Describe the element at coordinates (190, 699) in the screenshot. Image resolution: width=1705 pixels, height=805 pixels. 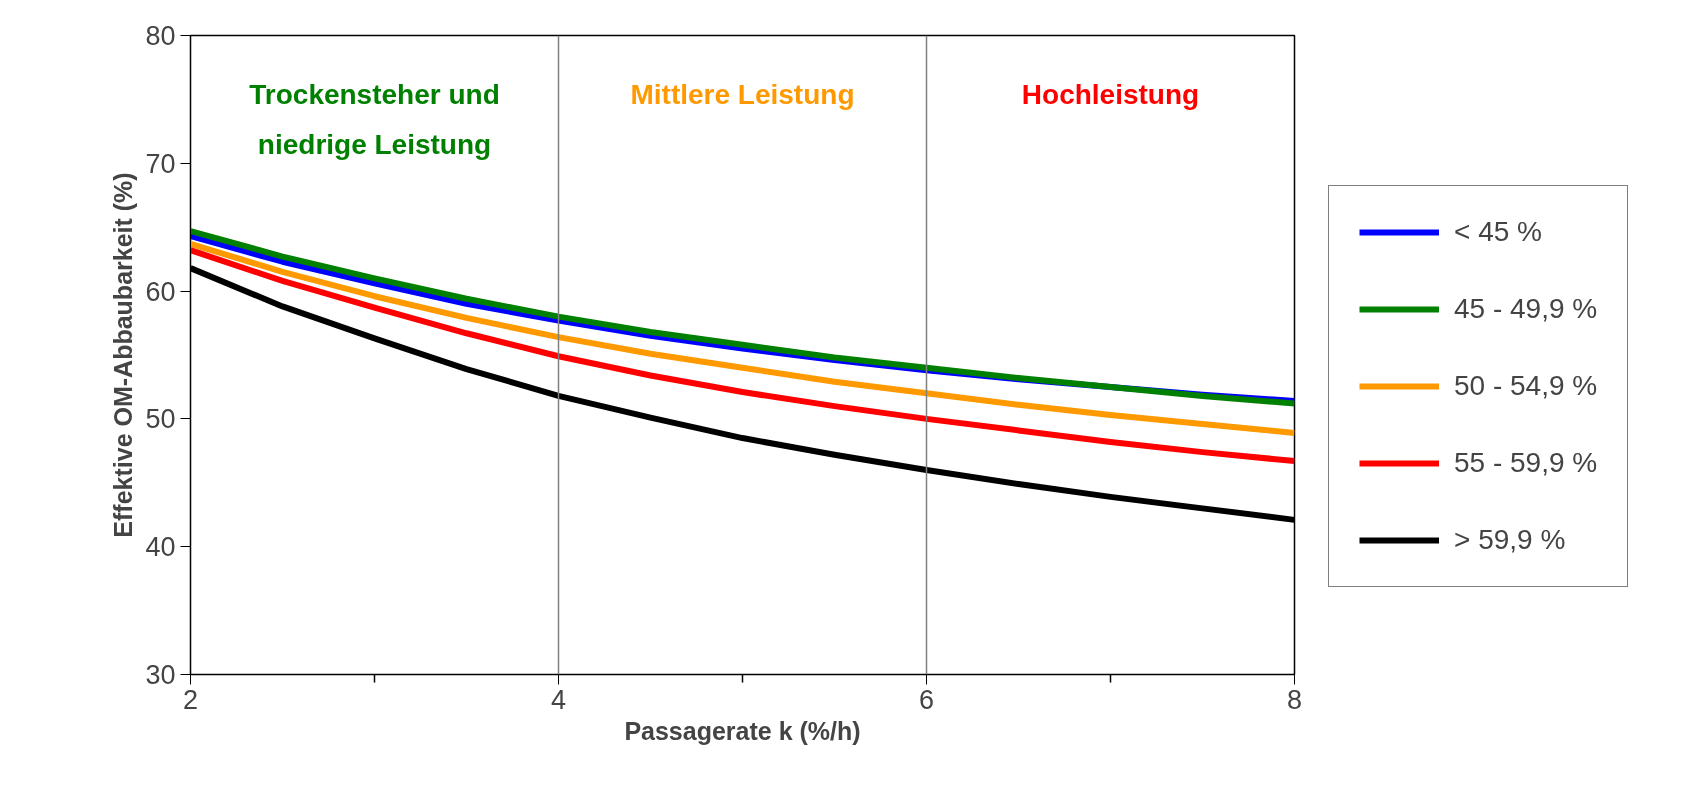
I see `x-tick-label: 2` at that location.